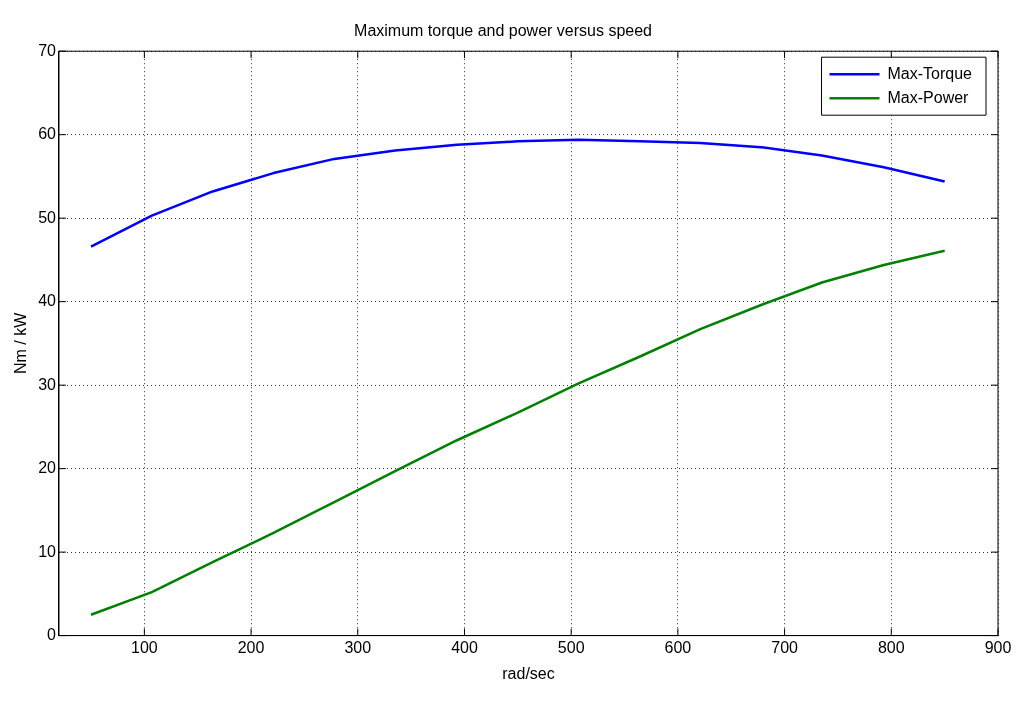 Image resolution: width=1034 pixels, height=702 pixels. I want to click on y-tick-label: 20, so click(47, 468).